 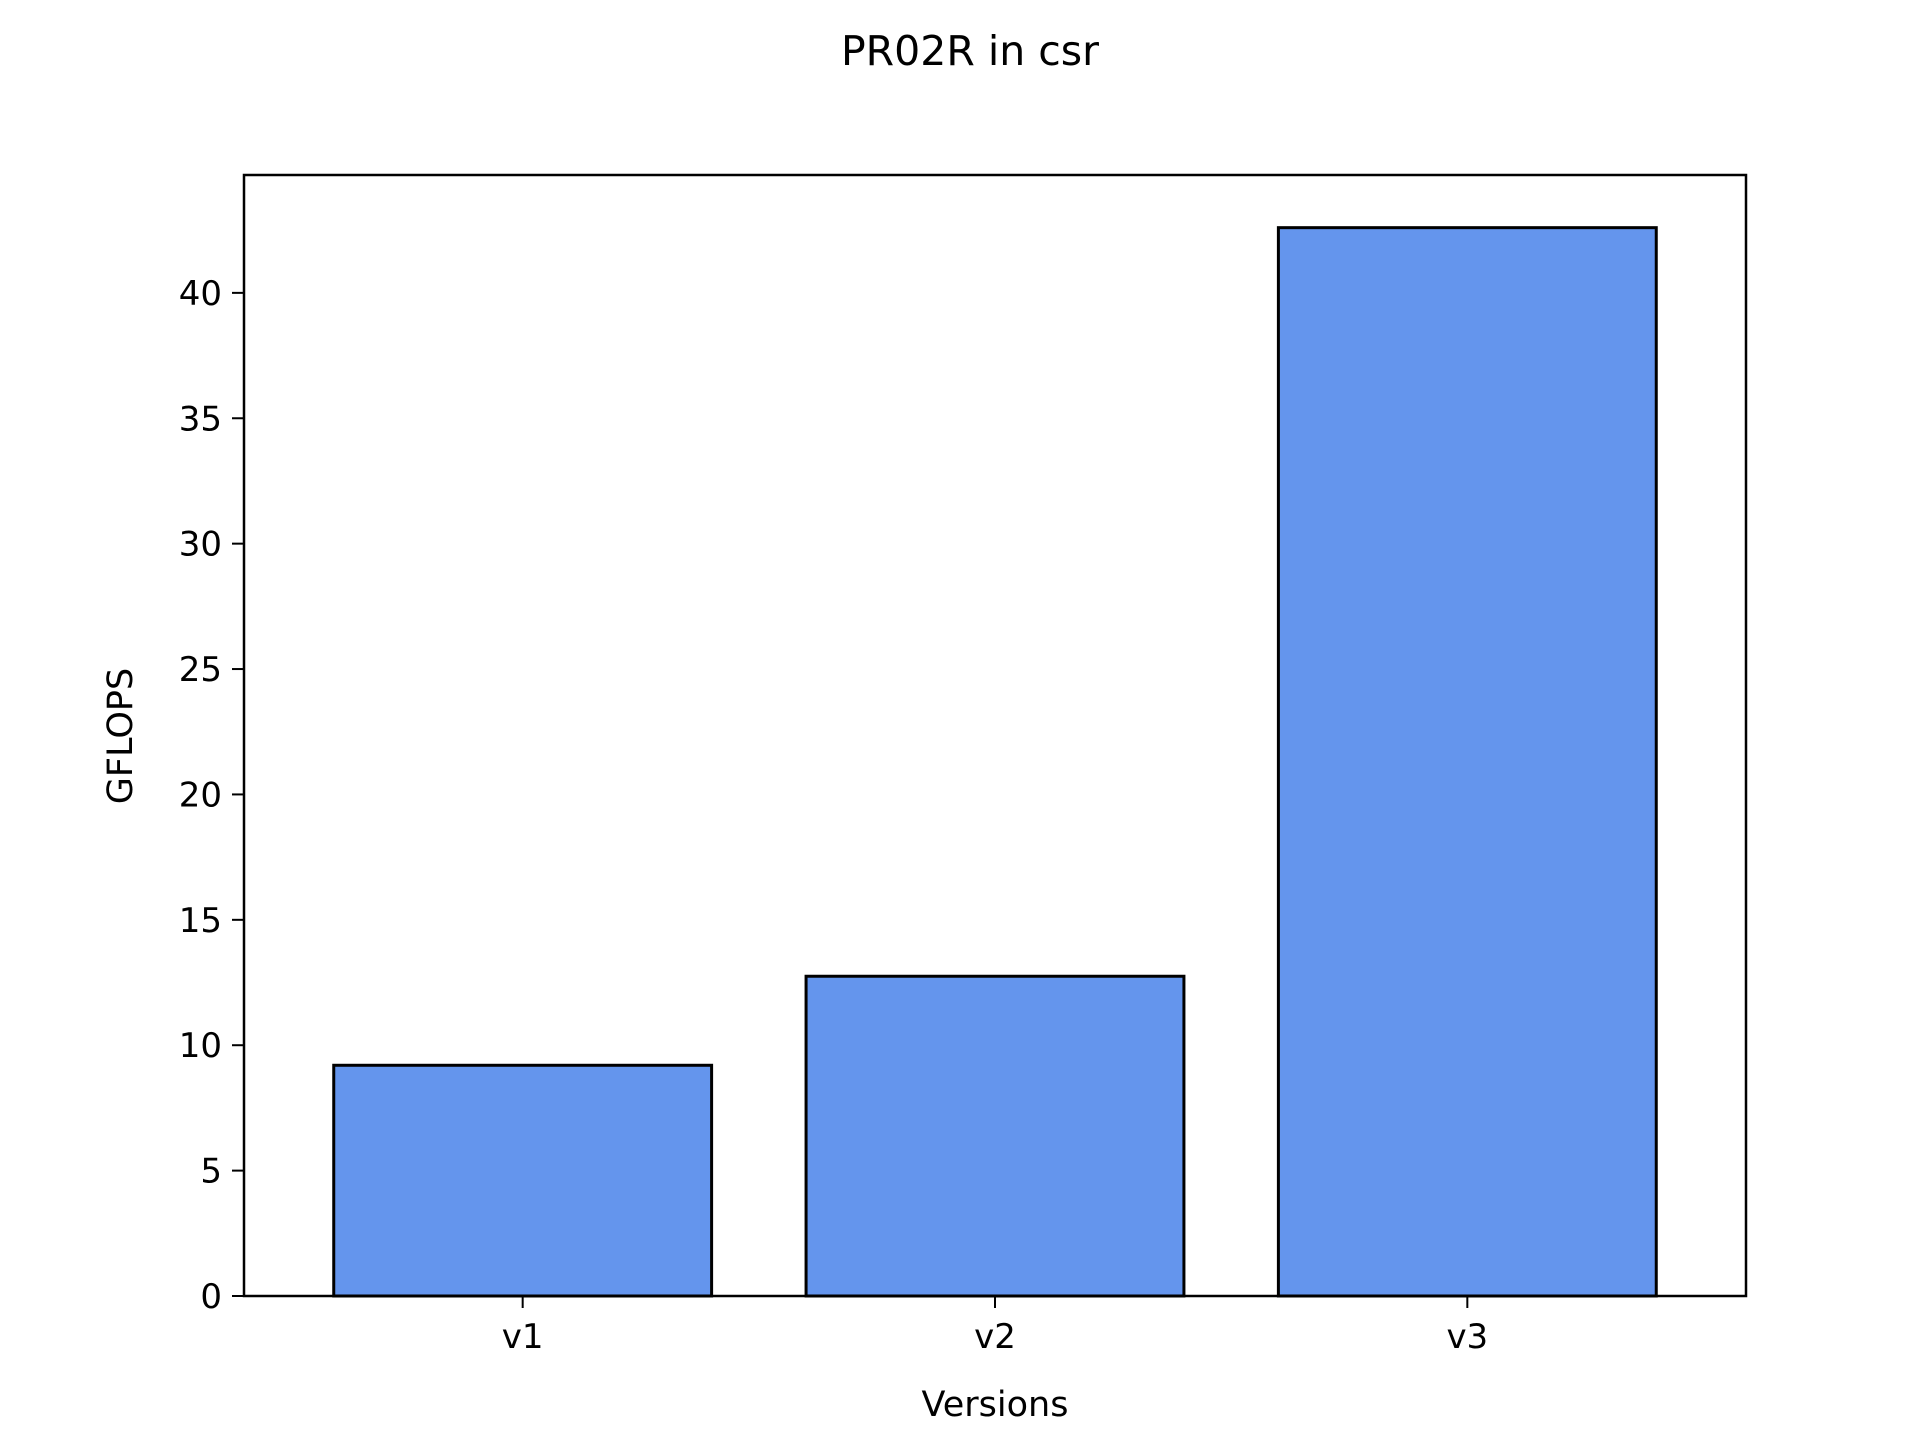 I want to click on y-tick-label-15: 15, so click(x=200, y=921).